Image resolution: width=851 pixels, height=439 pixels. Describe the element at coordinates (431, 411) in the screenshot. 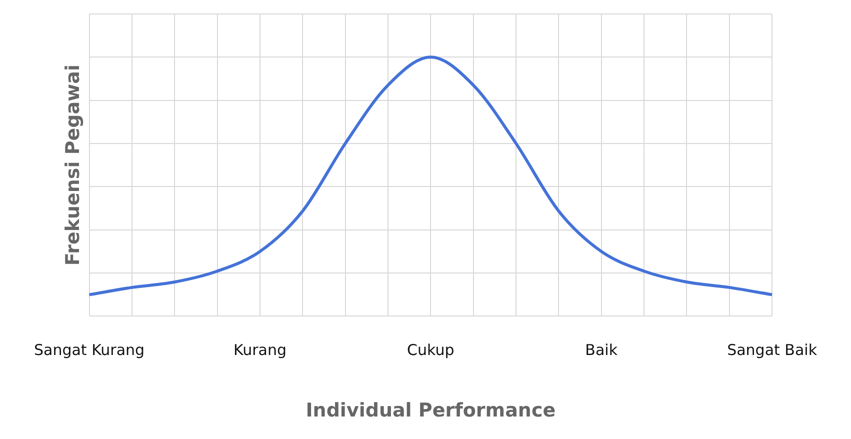

I see `x-axis-title: Individual Performance` at that location.